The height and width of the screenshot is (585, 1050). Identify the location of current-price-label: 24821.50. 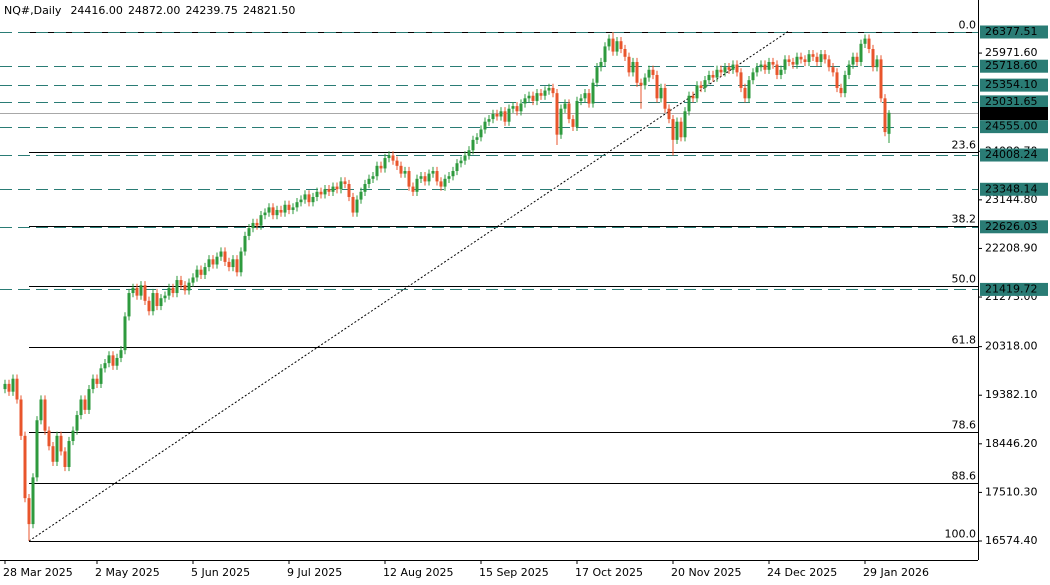
(1011, 113).